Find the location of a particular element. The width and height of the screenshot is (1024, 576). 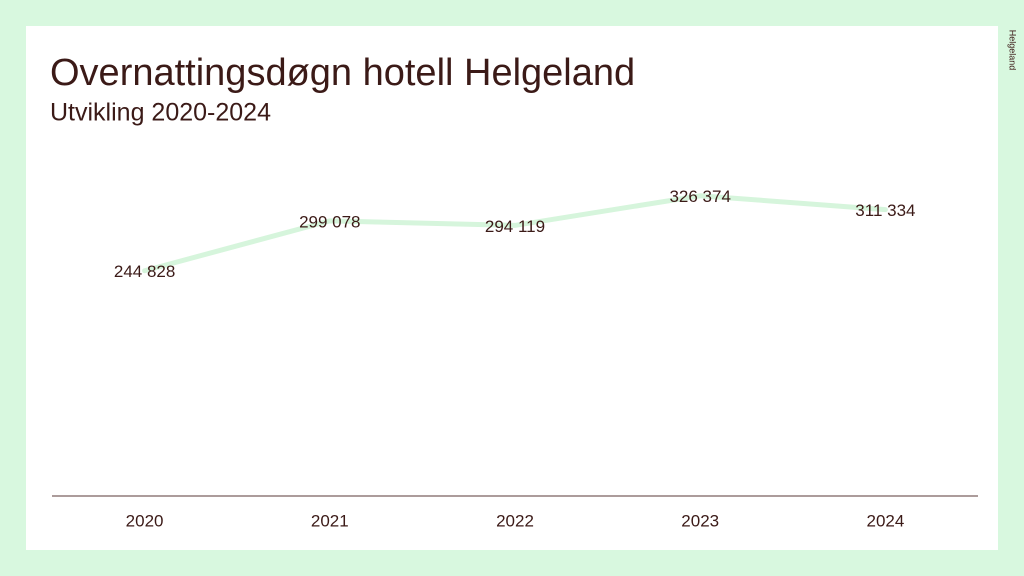

chart-subtitle: Utvikling 2020-2024 is located at coordinates (160, 113).